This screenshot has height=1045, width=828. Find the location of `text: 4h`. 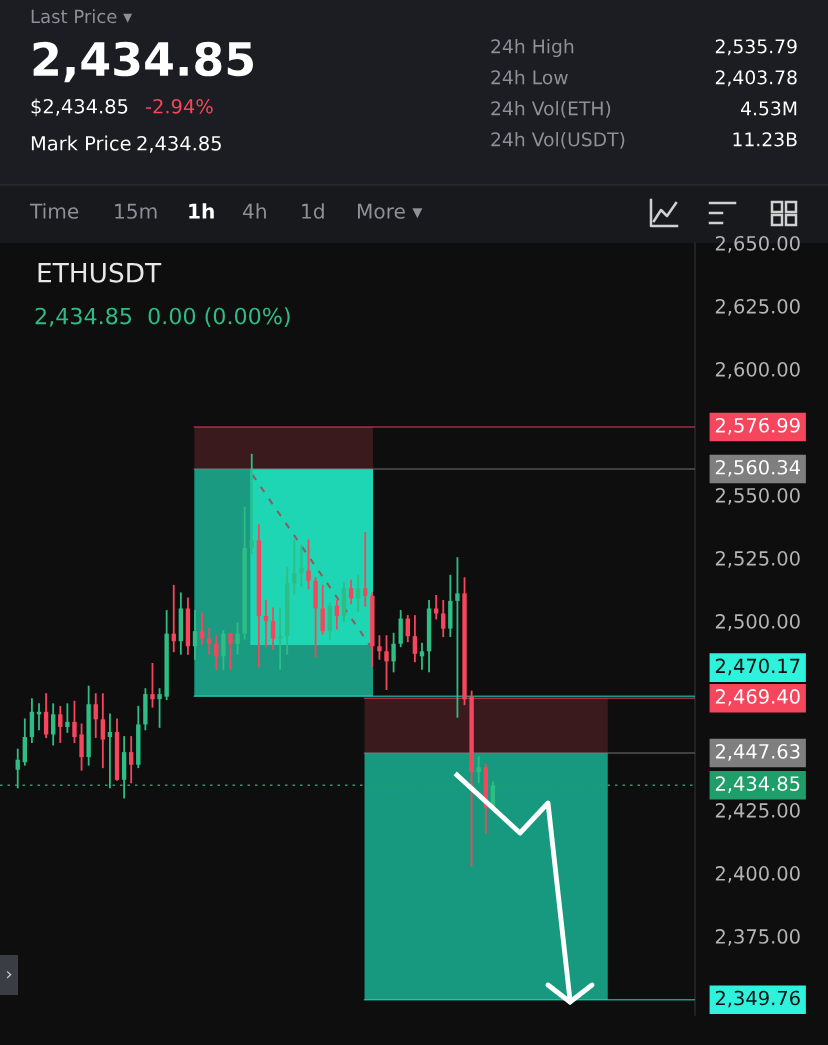

text: 4h is located at coordinates (254, 211).